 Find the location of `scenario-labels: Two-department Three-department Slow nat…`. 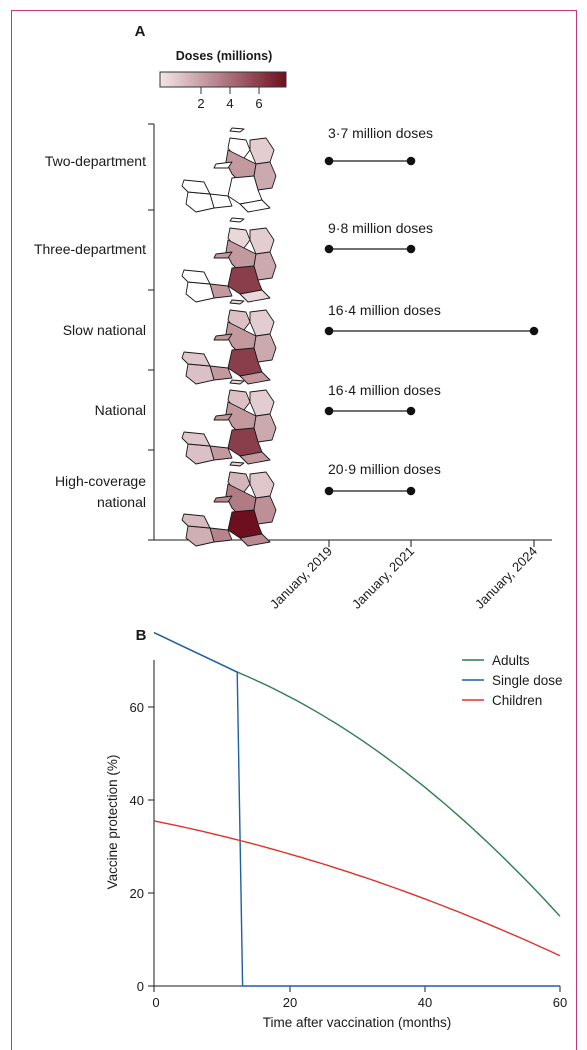

scenario-labels: Two-department Three-department Slow nat… is located at coordinates (90, 331).